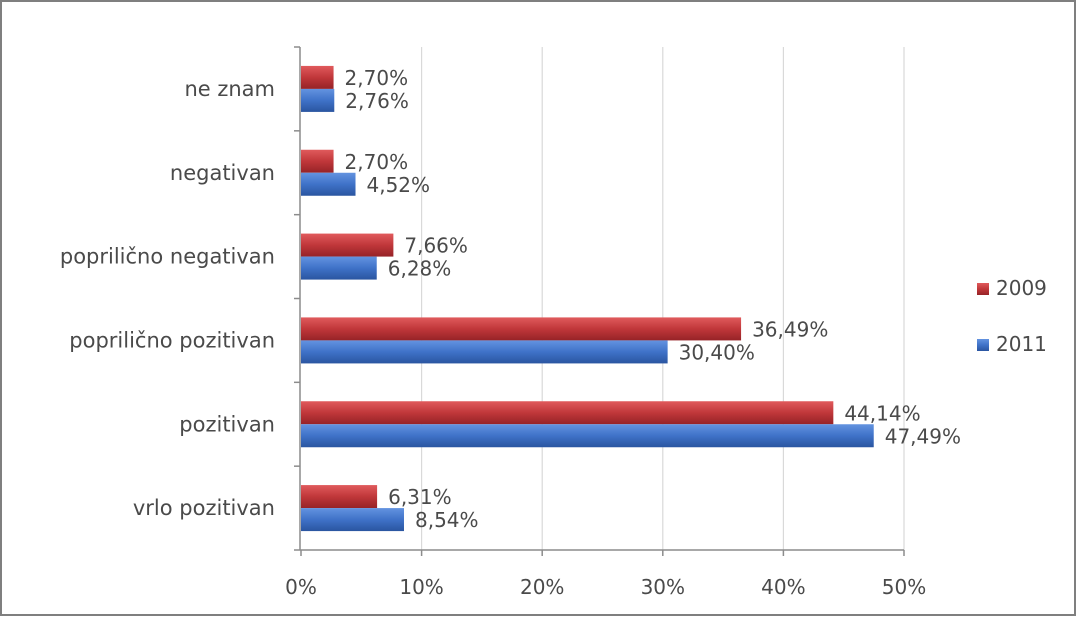 The height and width of the screenshot is (618, 1076). Describe the element at coordinates (420, 269) in the screenshot. I see `data-label-2011: 6,28%` at that location.